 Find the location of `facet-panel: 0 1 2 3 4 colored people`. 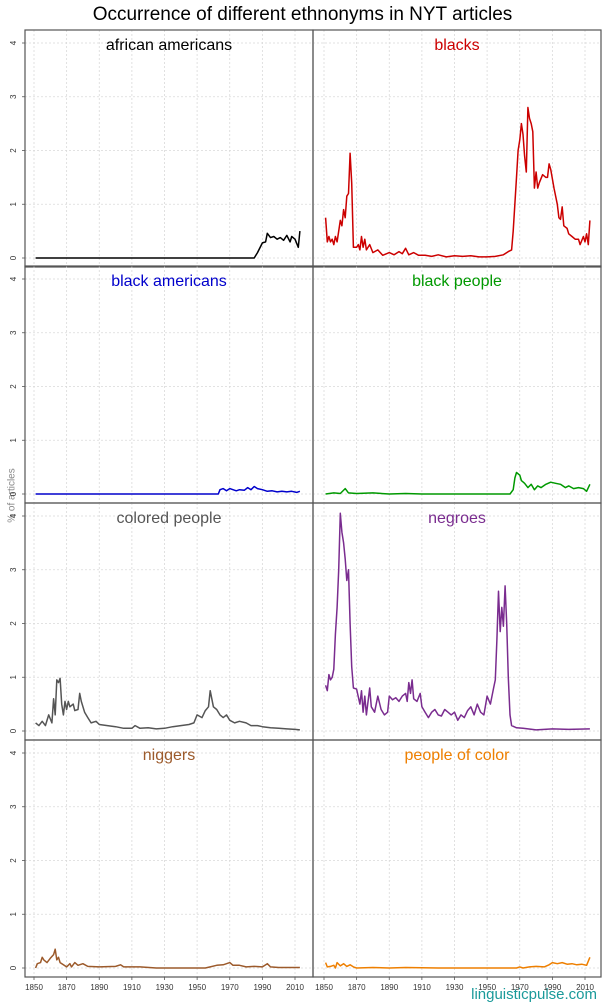

facet-panel: 0 1 2 3 4 colored people is located at coordinates (161, 621).